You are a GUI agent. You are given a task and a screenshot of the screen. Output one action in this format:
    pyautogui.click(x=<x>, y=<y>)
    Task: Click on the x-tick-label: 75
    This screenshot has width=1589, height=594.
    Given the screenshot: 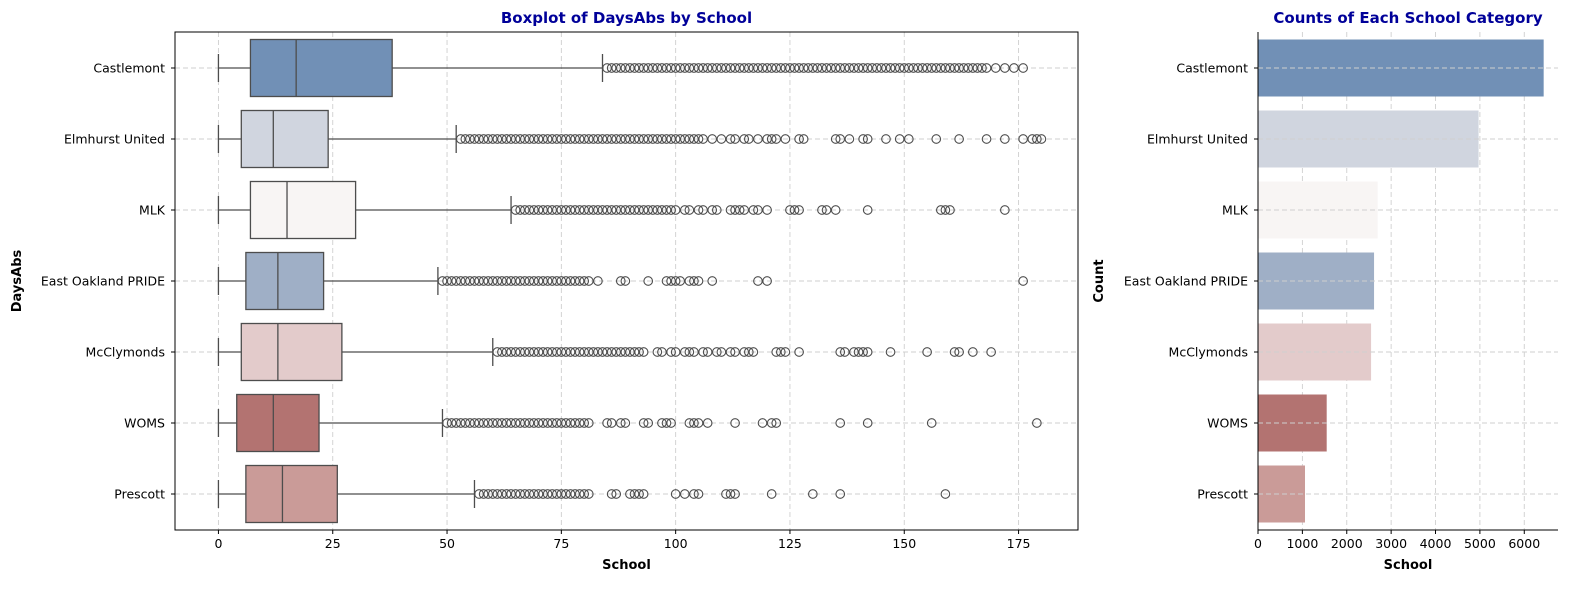 What is the action you would take?
    pyautogui.click(x=561, y=543)
    